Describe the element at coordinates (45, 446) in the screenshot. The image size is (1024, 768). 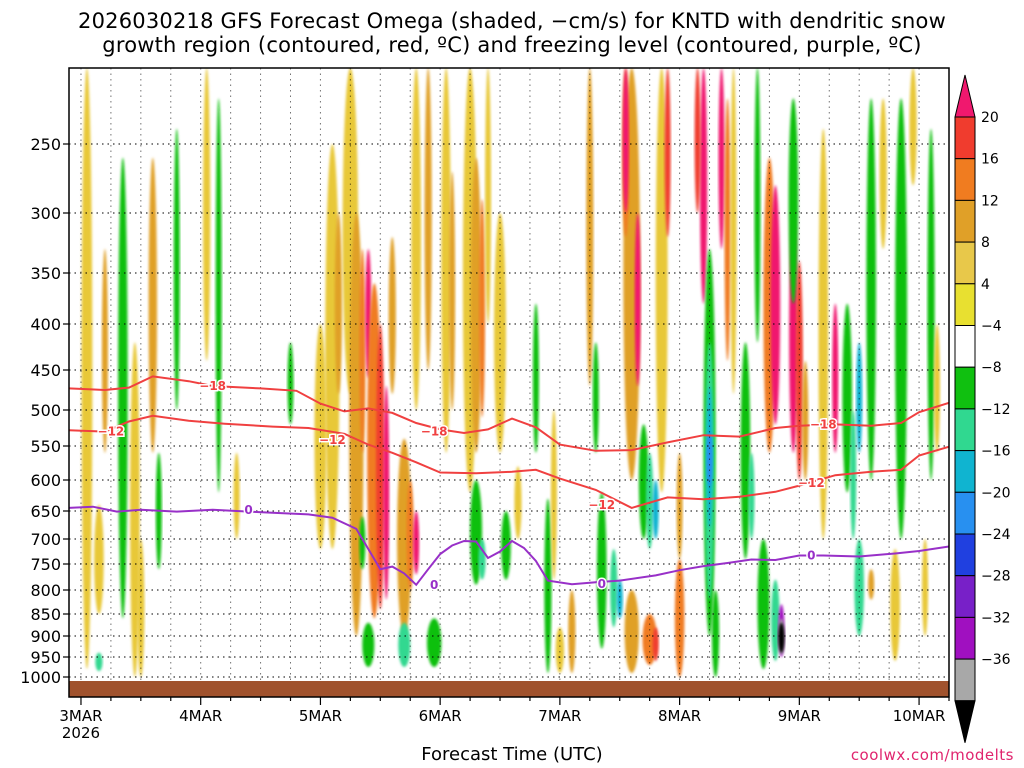
I see `y-tick-label: 550` at that location.